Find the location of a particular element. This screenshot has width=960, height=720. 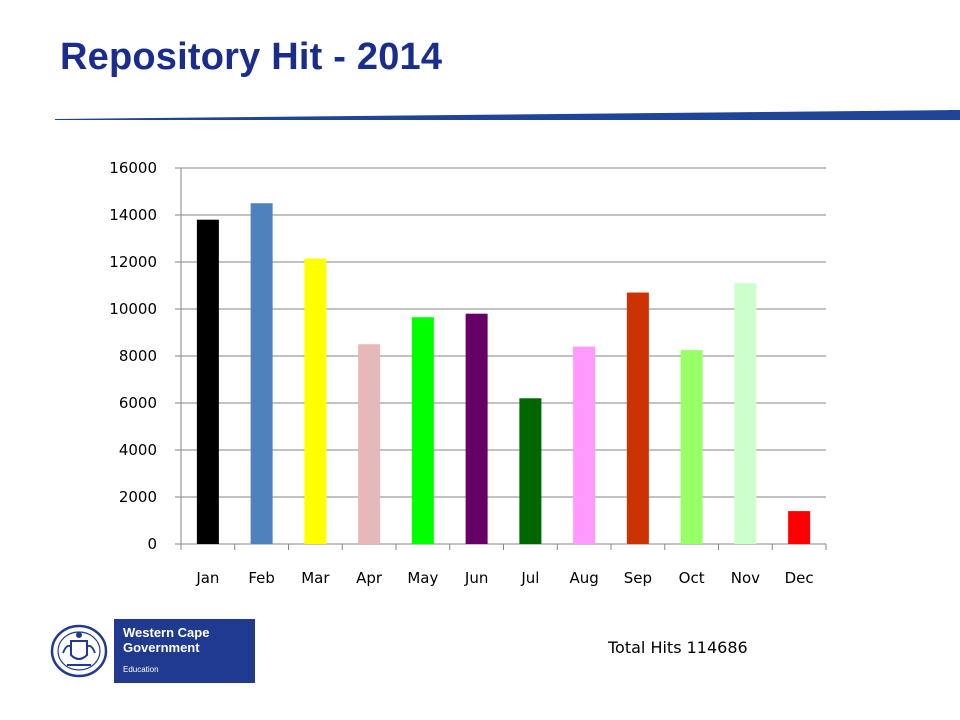

bar-mar is located at coordinates (315, 401).